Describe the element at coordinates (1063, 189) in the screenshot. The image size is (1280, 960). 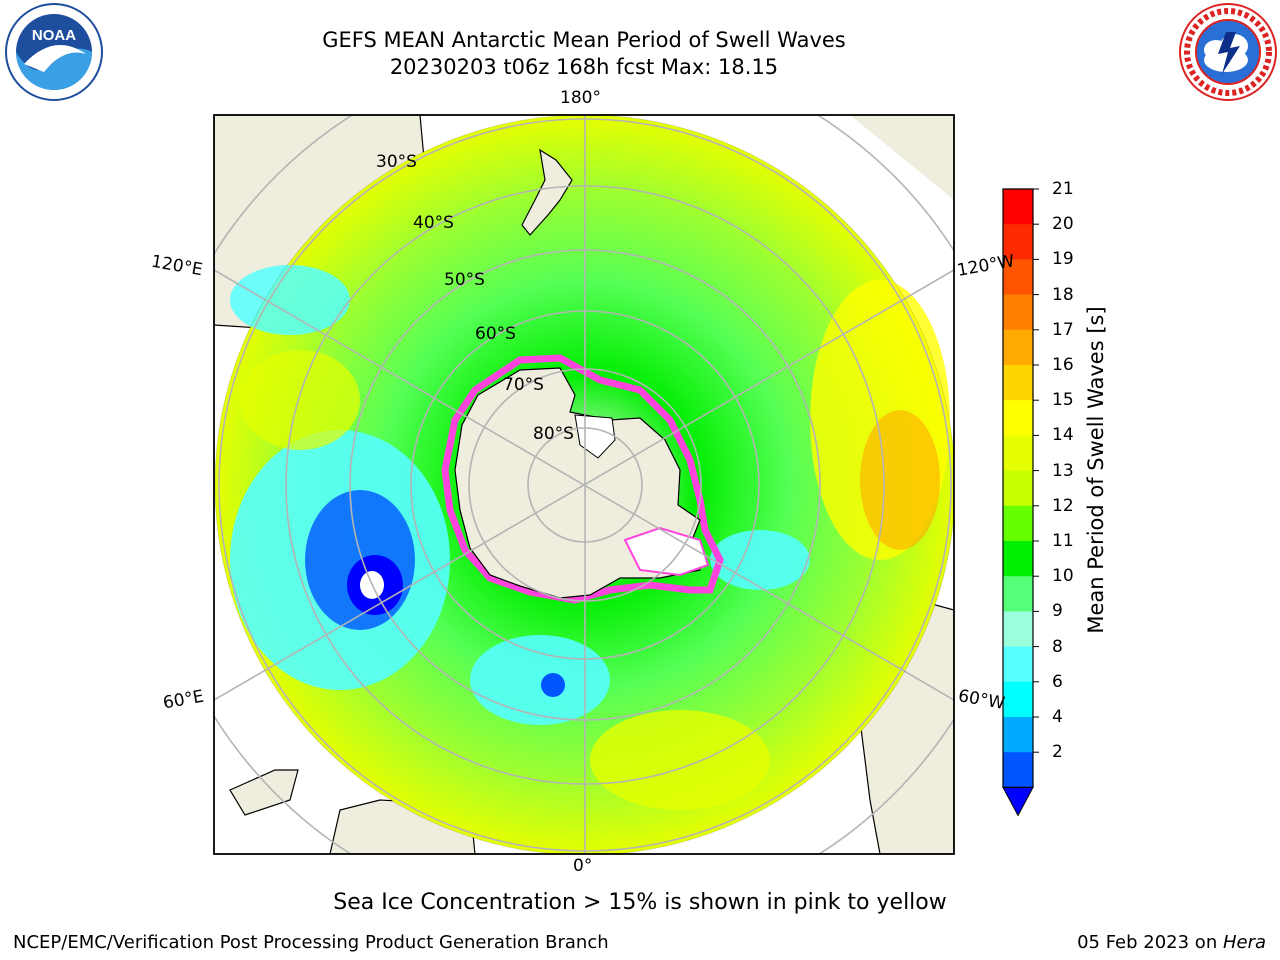
I see `colorbar-tick-label: 21` at that location.